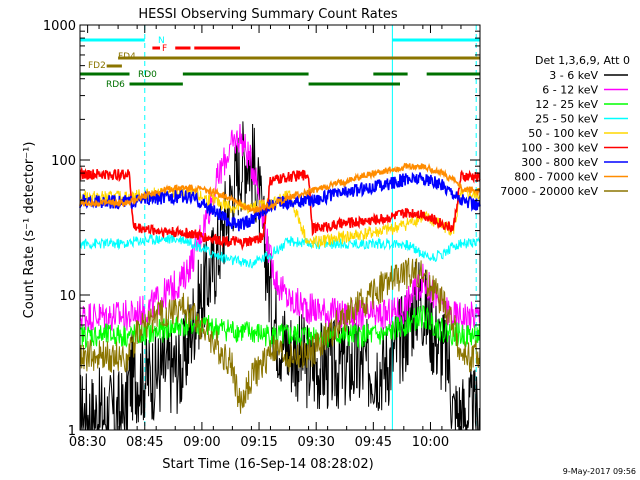 This screenshot has height=480, width=640. What do you see at coordinates (556, 177) in the screenshot?
I see `legend-label-7: 800 - 7000 keV` at bounding box center [556, 177].